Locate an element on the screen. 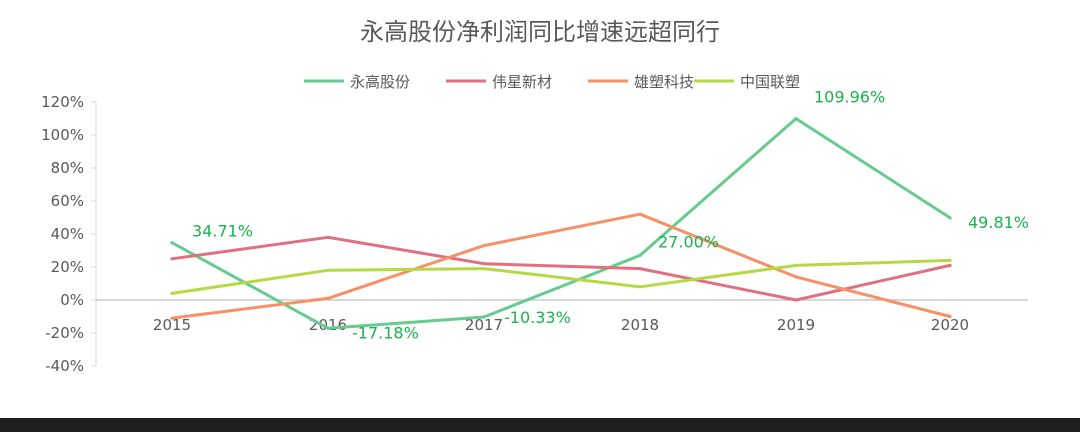 The height and width of the screenshot is (432, 1080). legend-label: 雄塑科技 is located at coordinates (664, 82).